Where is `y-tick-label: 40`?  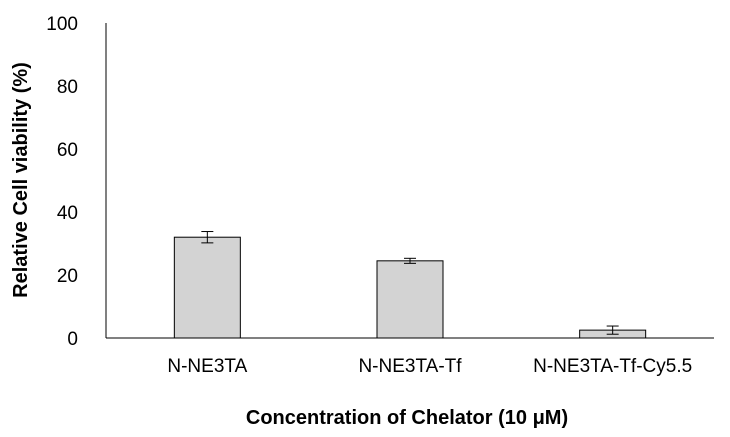 y-tick-label: 40 is located at coordinates (67, 213).